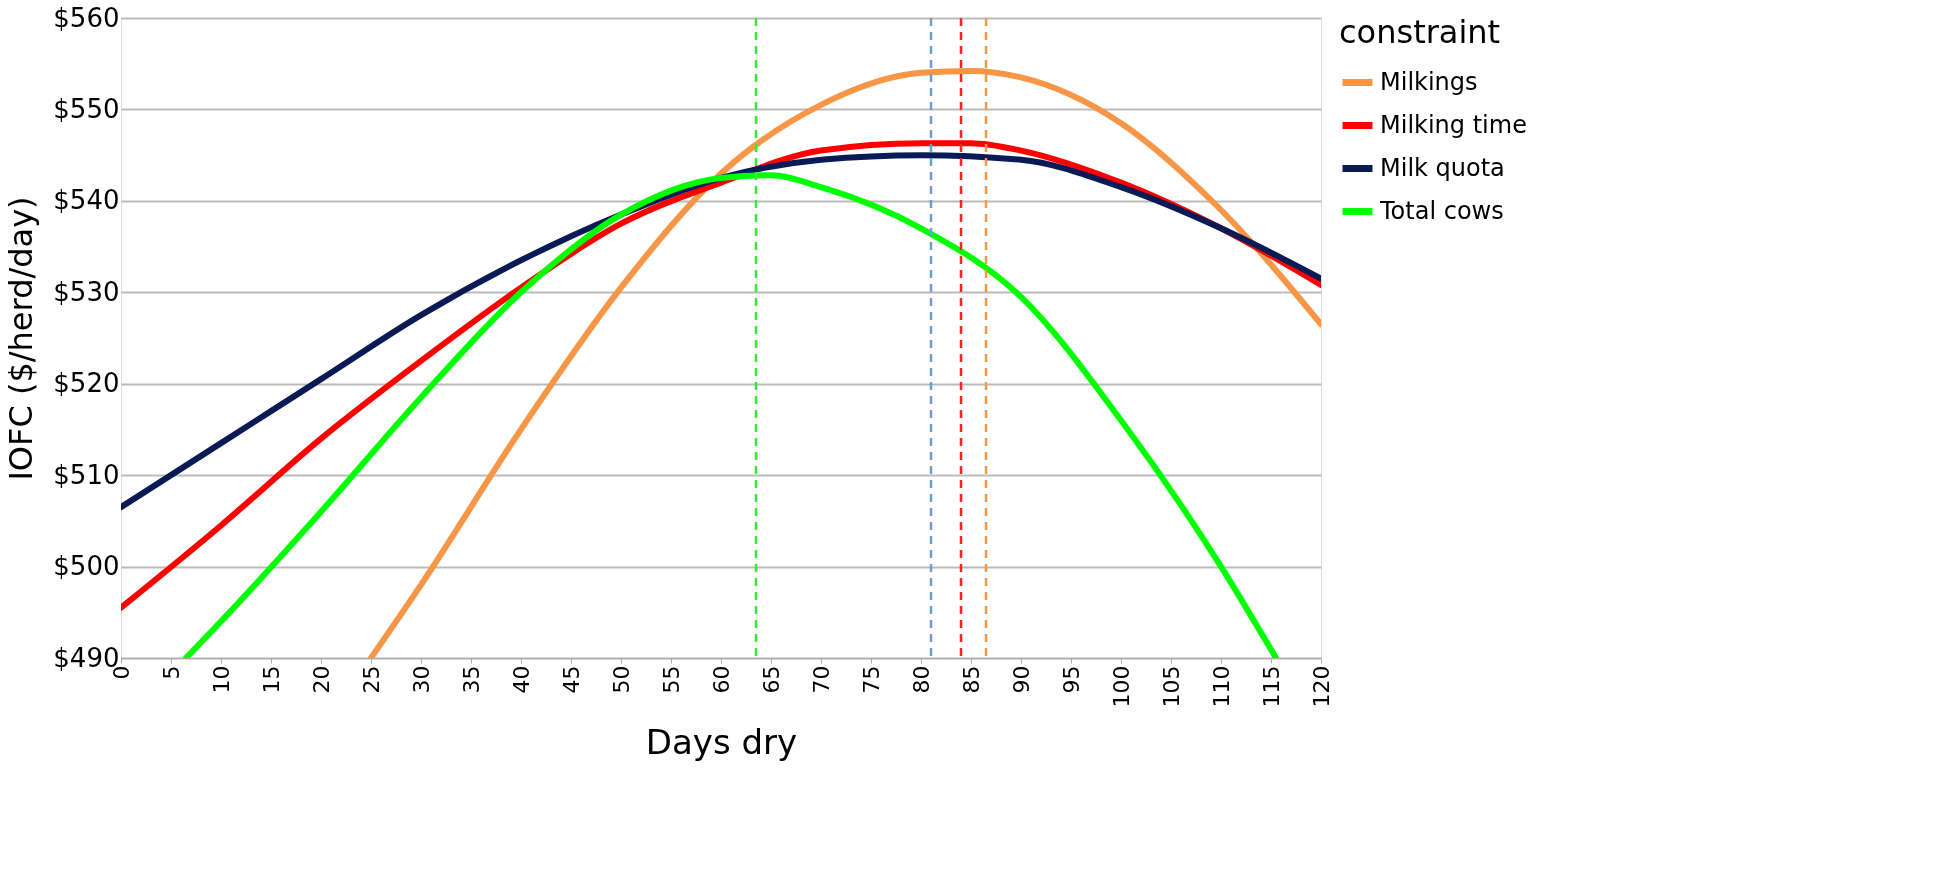 This screenshot has height=879, width=1939. What do you see at coordinates (921, 679) in the screenshot?
I see `x-tick-label: 80` at bounding box center [921, 679].